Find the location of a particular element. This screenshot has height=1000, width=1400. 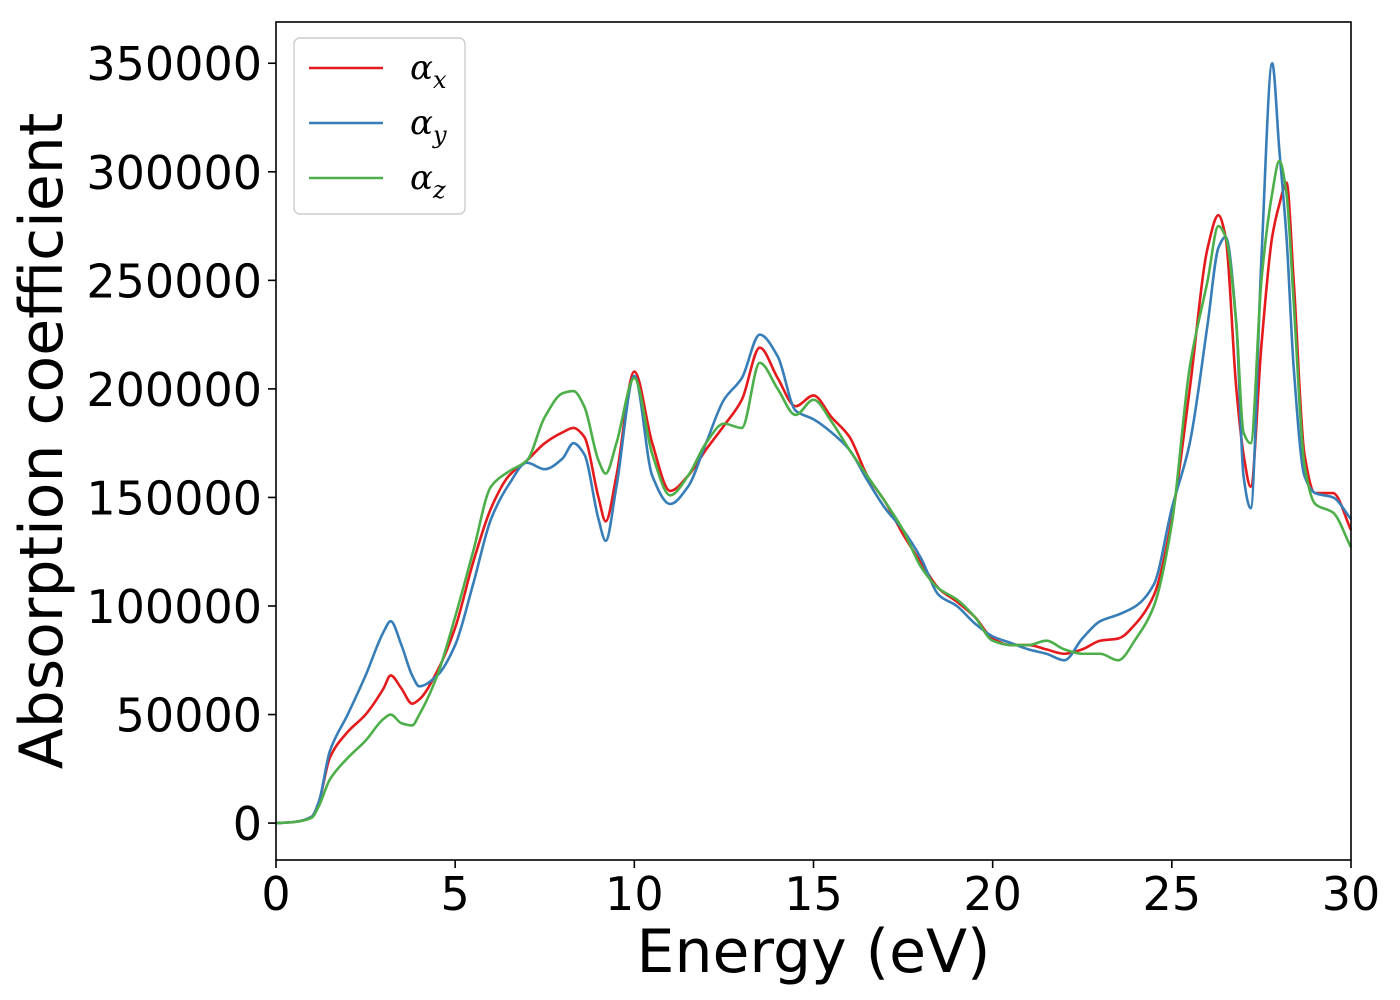

legend-label-z: αz is located at coordinates (428, 181).